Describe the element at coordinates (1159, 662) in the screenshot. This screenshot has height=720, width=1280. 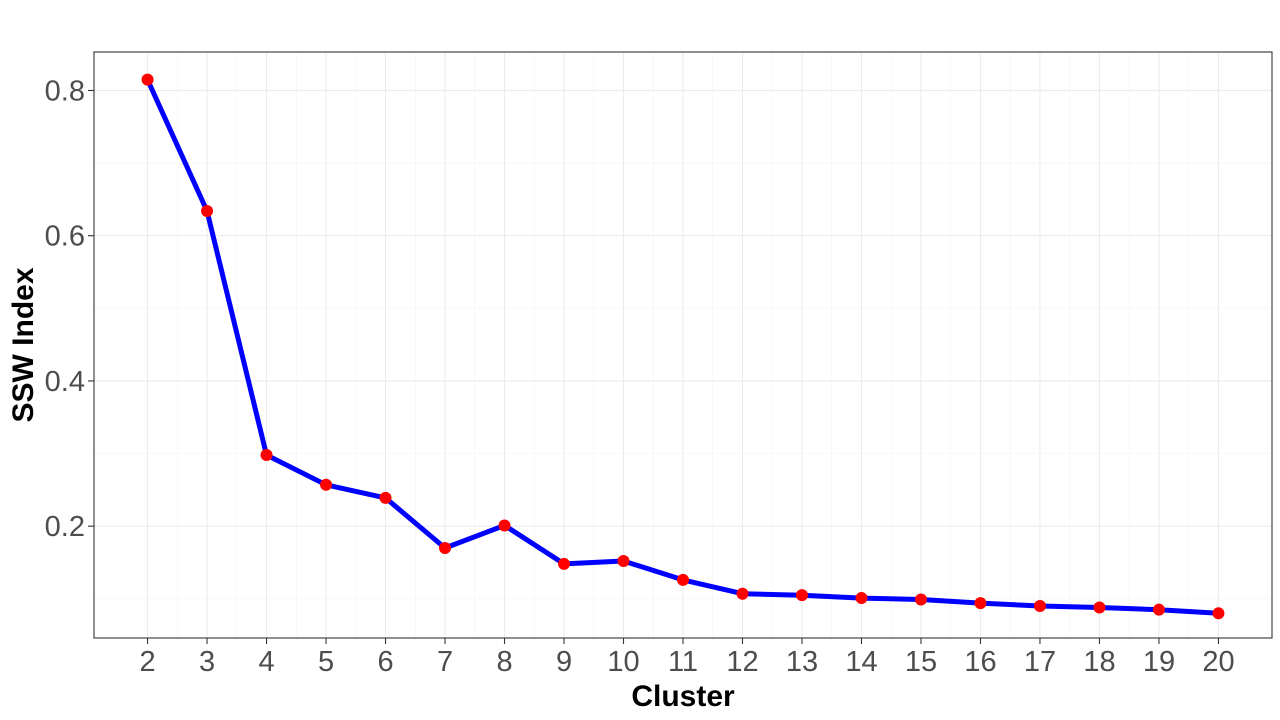
I see `x-tick-label: 19` at that location.